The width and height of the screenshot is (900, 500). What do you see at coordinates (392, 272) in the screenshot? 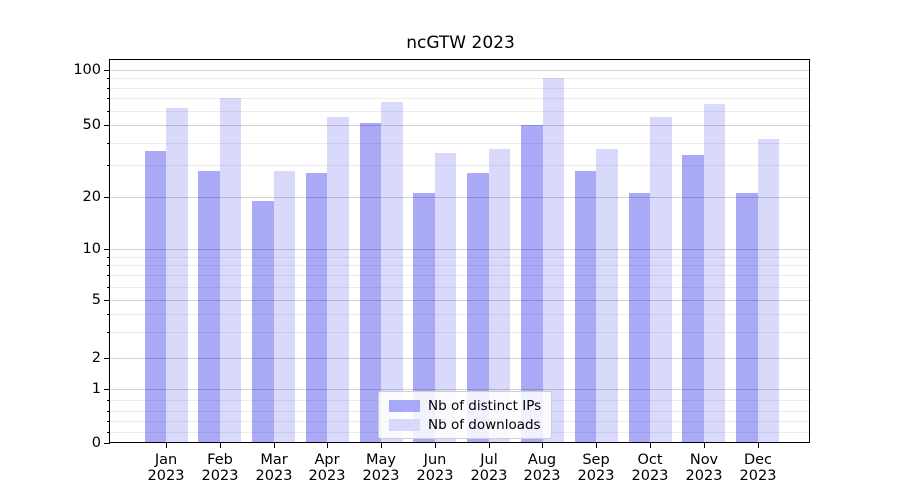
I see `bar-may-downloads` at bounding box center [392, 272].